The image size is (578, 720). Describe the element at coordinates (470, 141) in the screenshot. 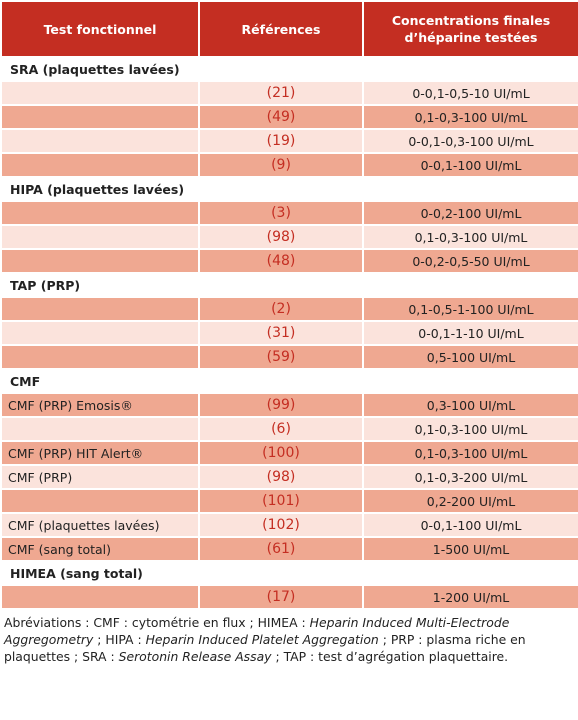

I see `concentration-cell: 0-0,1-0,3-100 UI/mL` at that location.